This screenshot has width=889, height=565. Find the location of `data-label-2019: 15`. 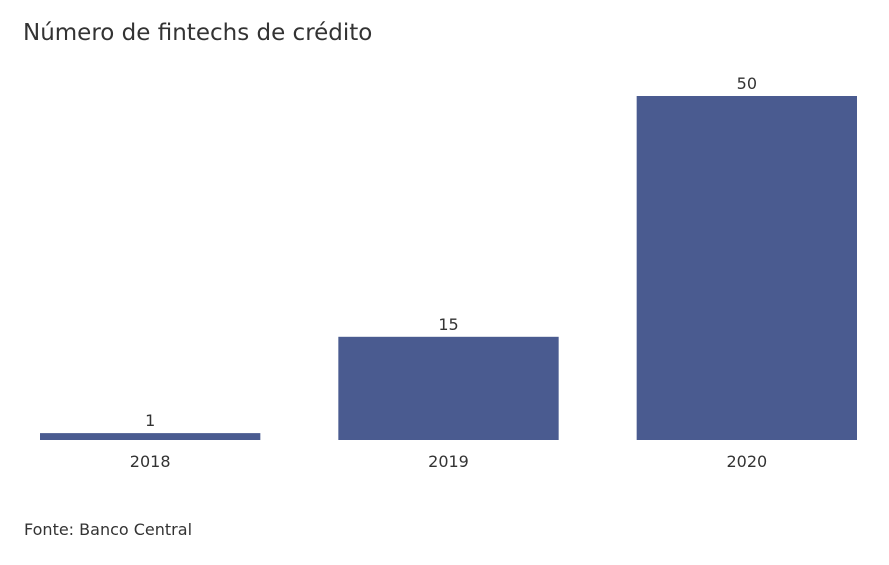

data-label-2019: 15 is located at coordinates (448, 324).